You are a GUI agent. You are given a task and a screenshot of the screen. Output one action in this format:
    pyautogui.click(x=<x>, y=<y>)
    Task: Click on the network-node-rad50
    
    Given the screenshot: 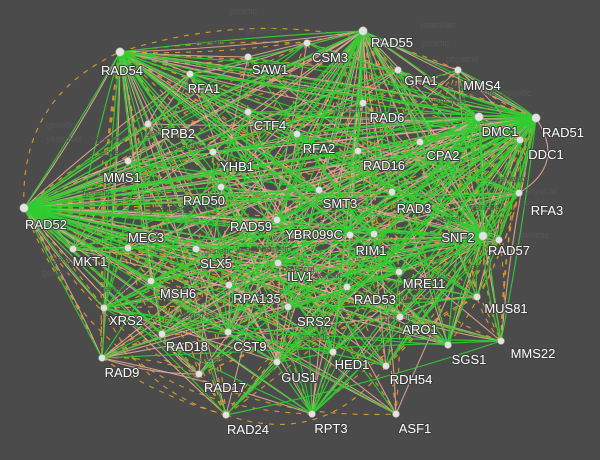 What is the action you would take?
    pyautogui.click(x=221, y=187)
    